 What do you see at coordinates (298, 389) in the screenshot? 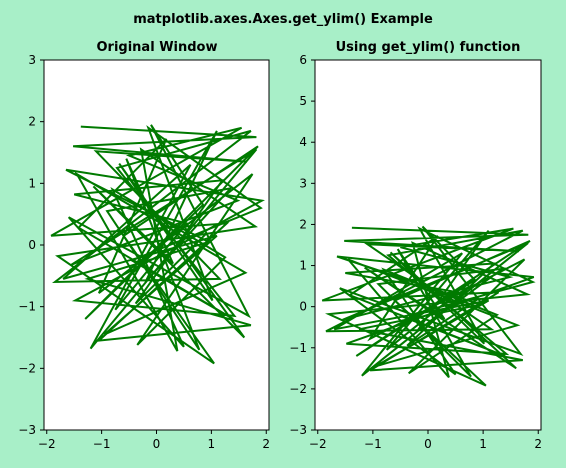
I see `right-y-tick-label: −2` at bounding box center [298, 389].